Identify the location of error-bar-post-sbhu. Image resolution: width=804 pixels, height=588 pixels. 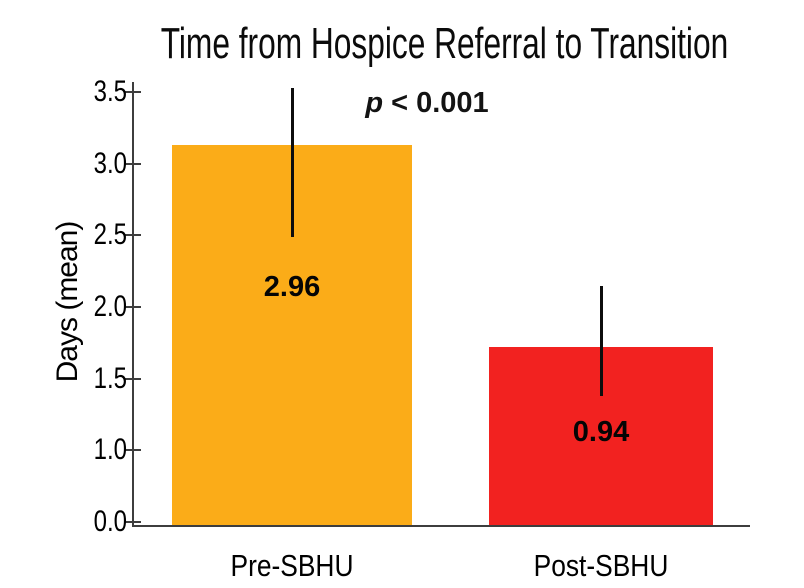
(601, 340).